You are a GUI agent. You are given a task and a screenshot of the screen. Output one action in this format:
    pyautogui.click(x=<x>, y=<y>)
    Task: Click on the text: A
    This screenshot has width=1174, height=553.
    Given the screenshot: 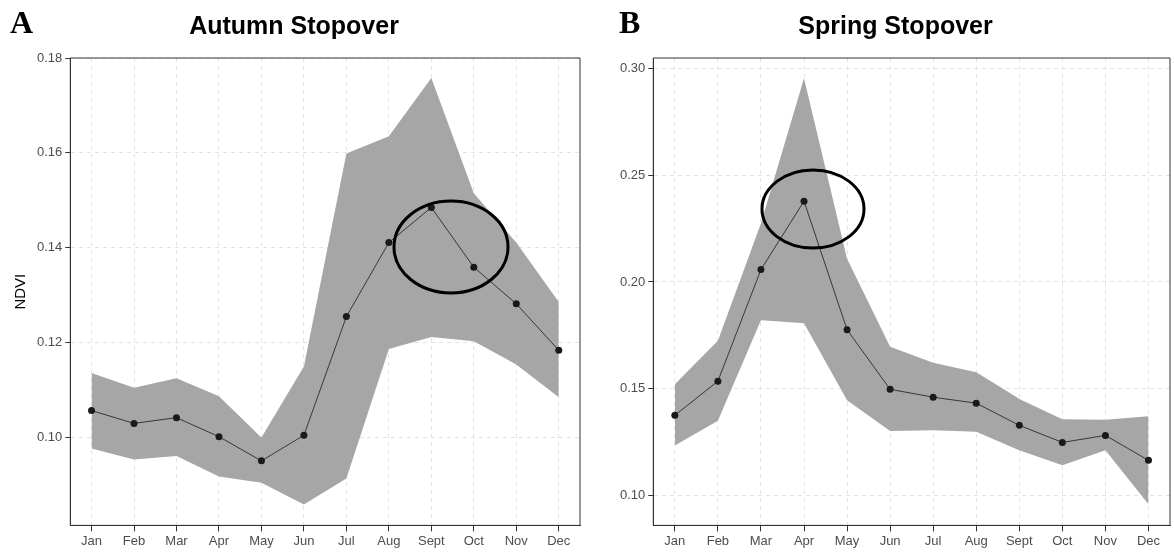 What is the action you would take?
    pyautogui.click(x=22, y=22)
    